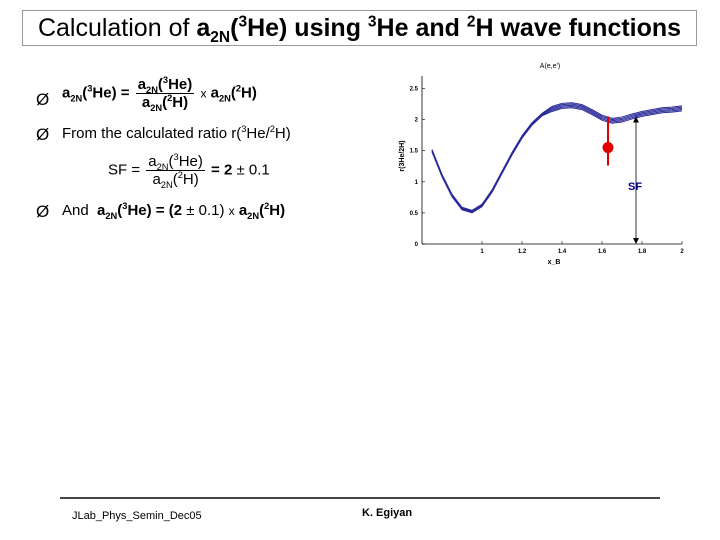 The image size is (720, 540). Describe the element at coordinates (554, 262) in the screenshot. I see `x-axis-label: x_B` at that location.